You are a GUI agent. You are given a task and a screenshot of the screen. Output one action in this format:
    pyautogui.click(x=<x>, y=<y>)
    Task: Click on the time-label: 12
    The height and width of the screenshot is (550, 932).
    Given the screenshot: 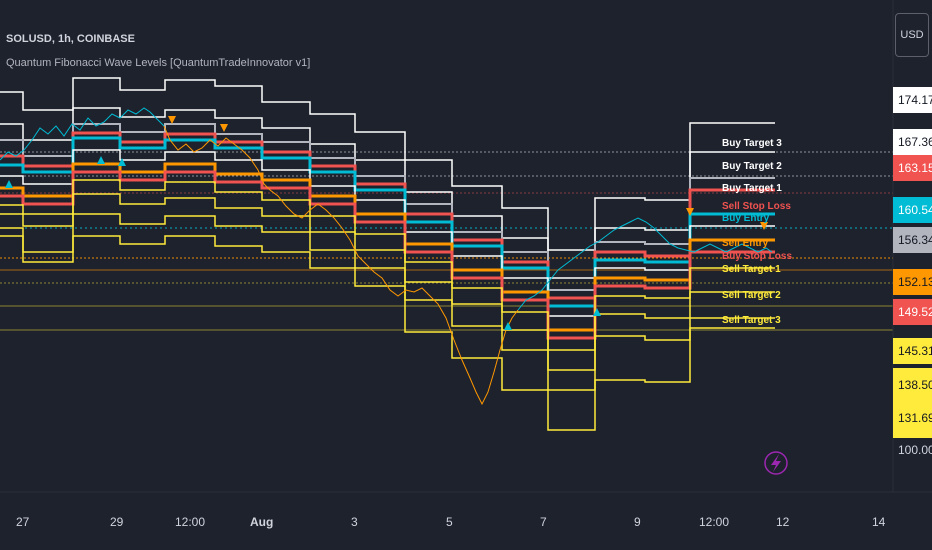 What is the action you would take?
    pyautogui.click(x=783, y=522)
    